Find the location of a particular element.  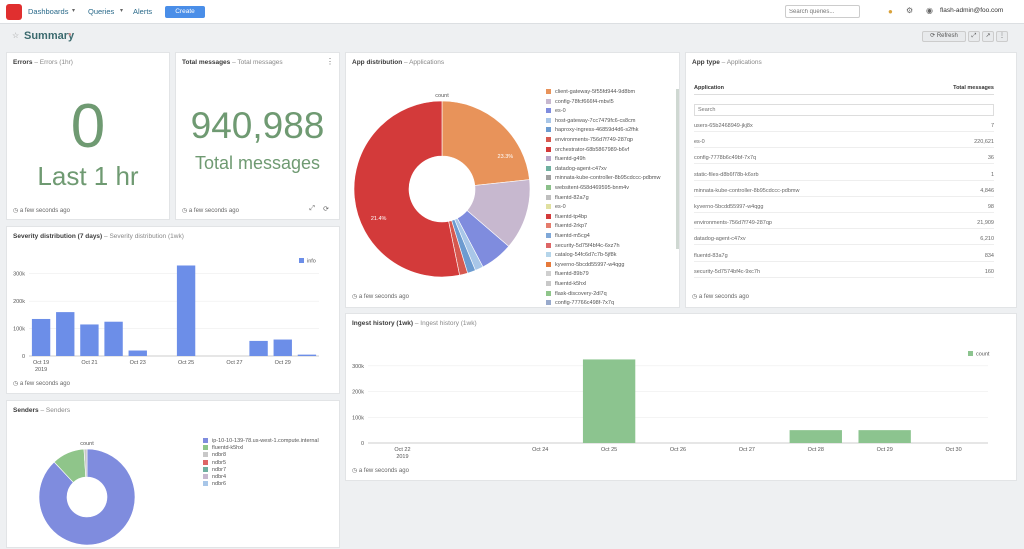

column-header-application: Application is located at coordinates (709, 88).